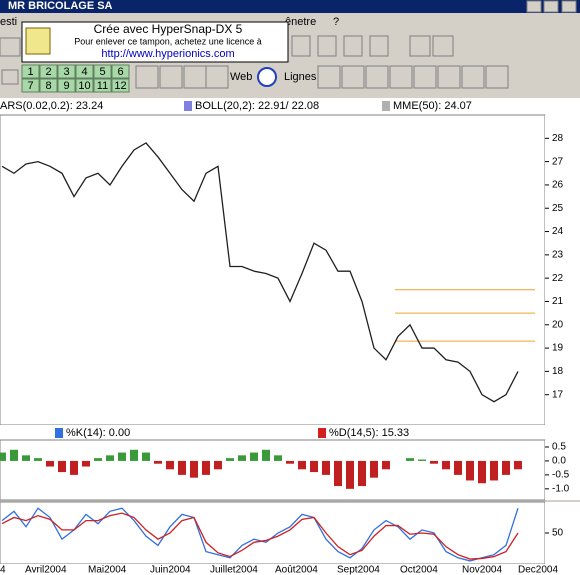 The height and width of the screenshot is (575, 580). I want to click on main-axis, so click(562, 270).